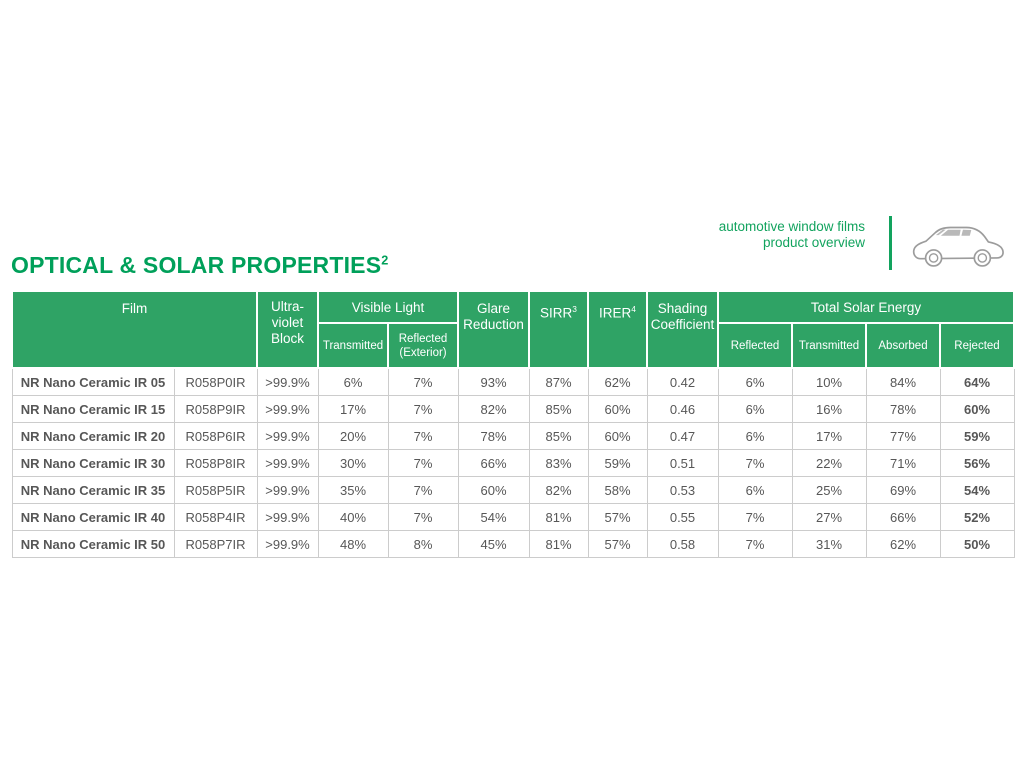 The height and width of the screenshot is (768, 1024). I want to click on cell-code: R058P8IR, so click(215, 463).